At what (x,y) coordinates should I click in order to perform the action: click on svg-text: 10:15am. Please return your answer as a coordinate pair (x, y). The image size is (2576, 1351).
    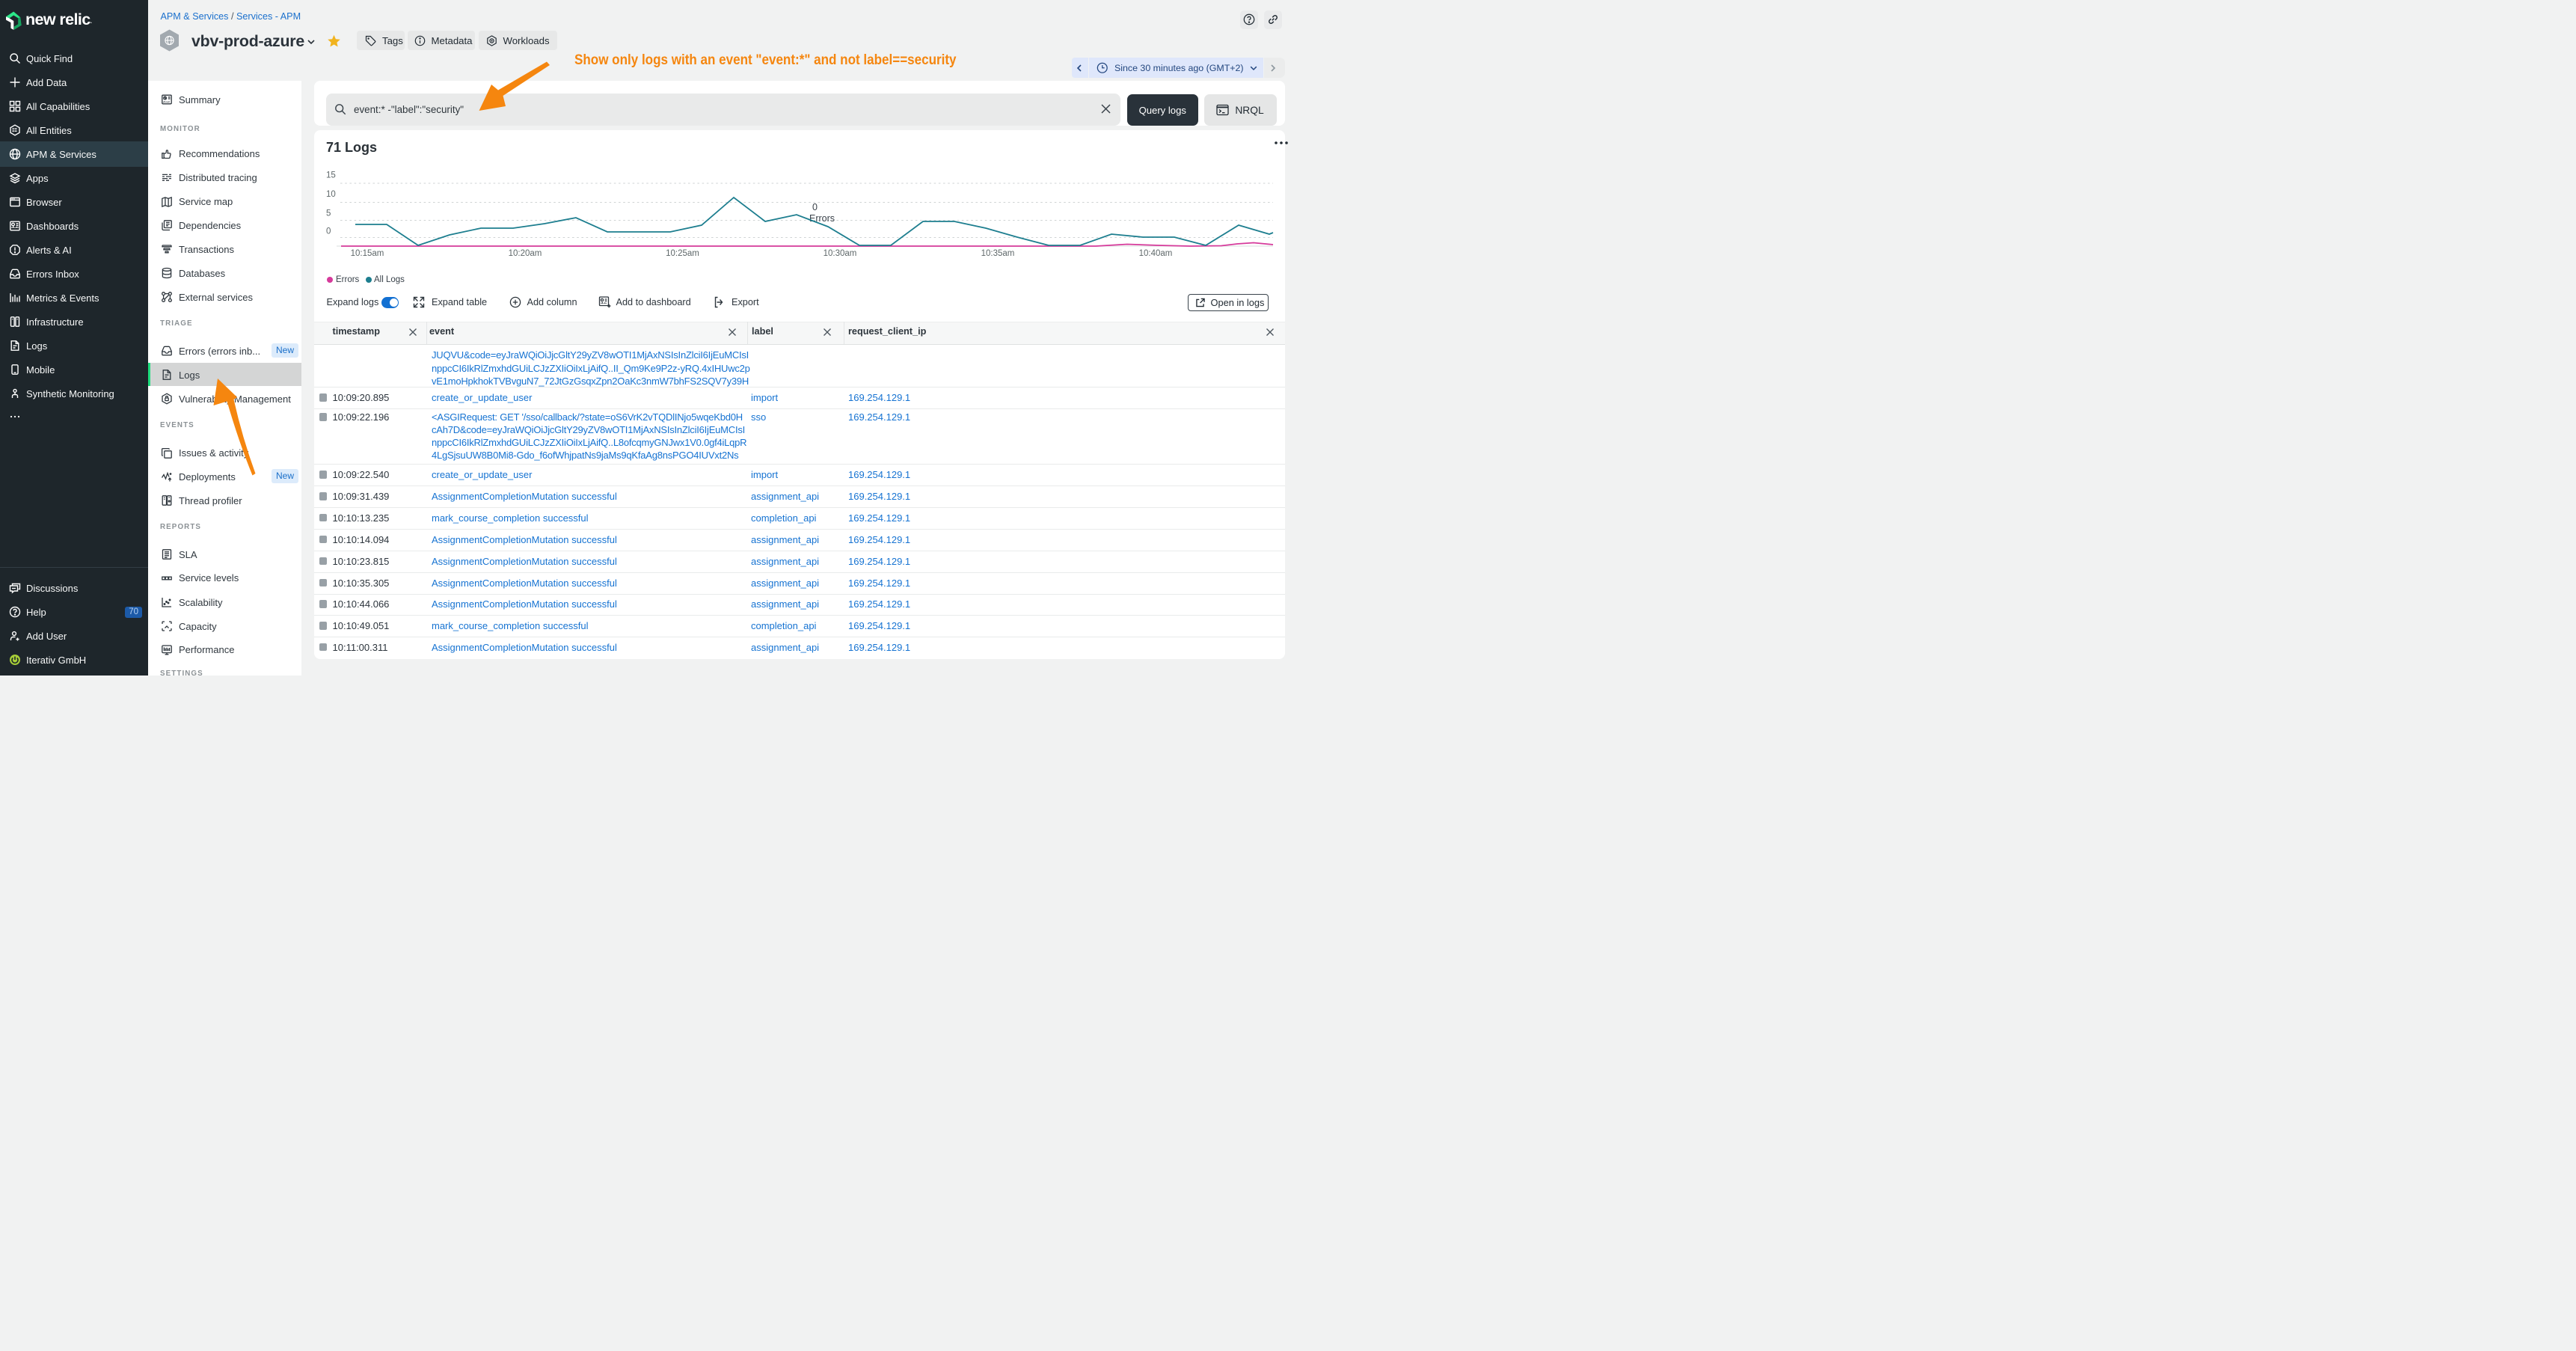
    Looking at the image, I should click on (367, 254).